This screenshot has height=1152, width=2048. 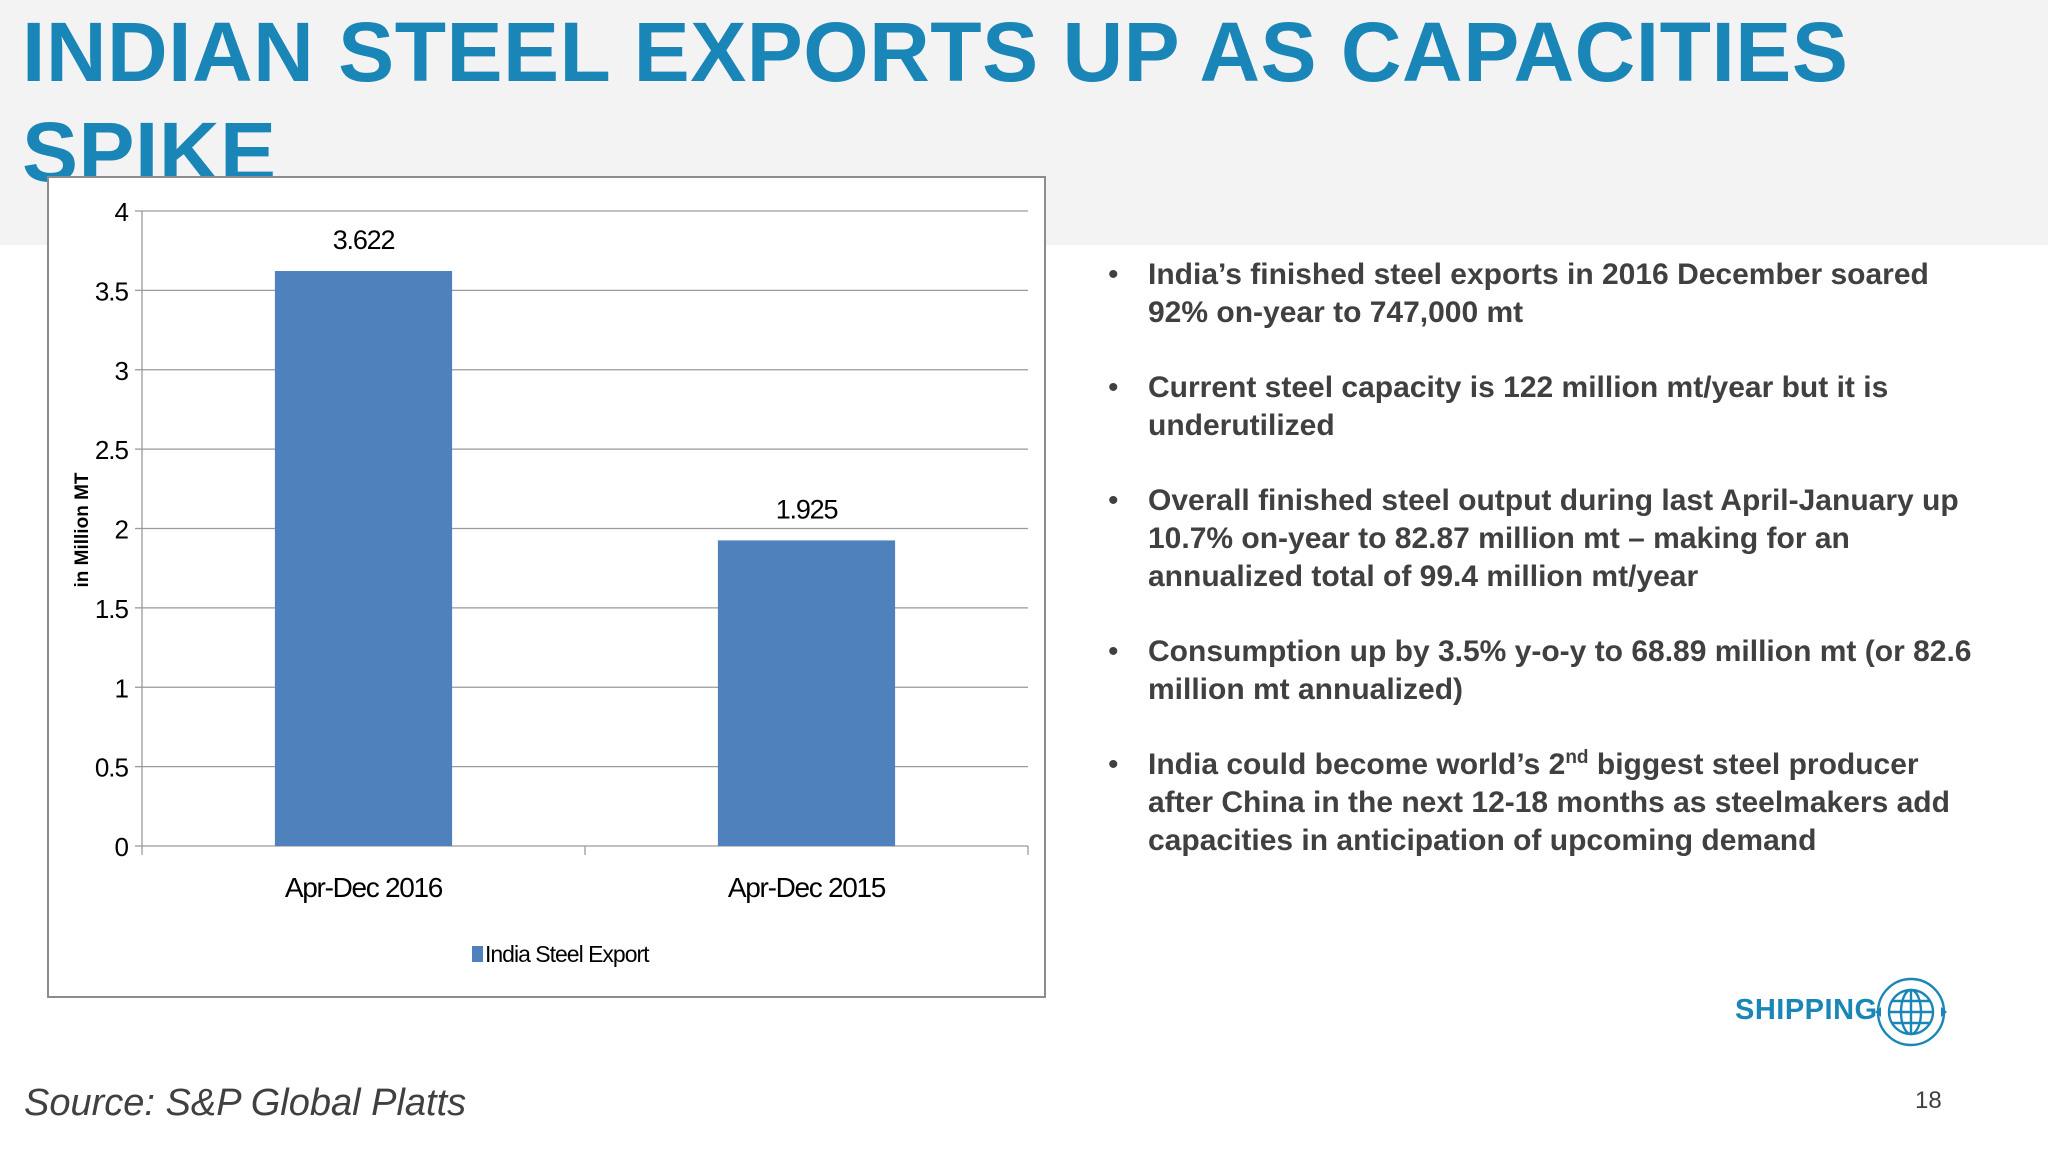 I want to click on source-note: Source: S&P Global Platts, so click(x=245, y=1103).